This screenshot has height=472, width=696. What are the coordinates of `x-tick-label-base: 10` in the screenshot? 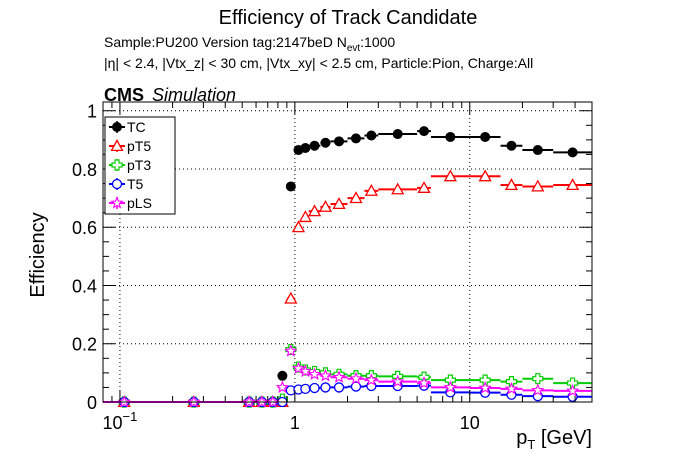 It's located at (113, 423).